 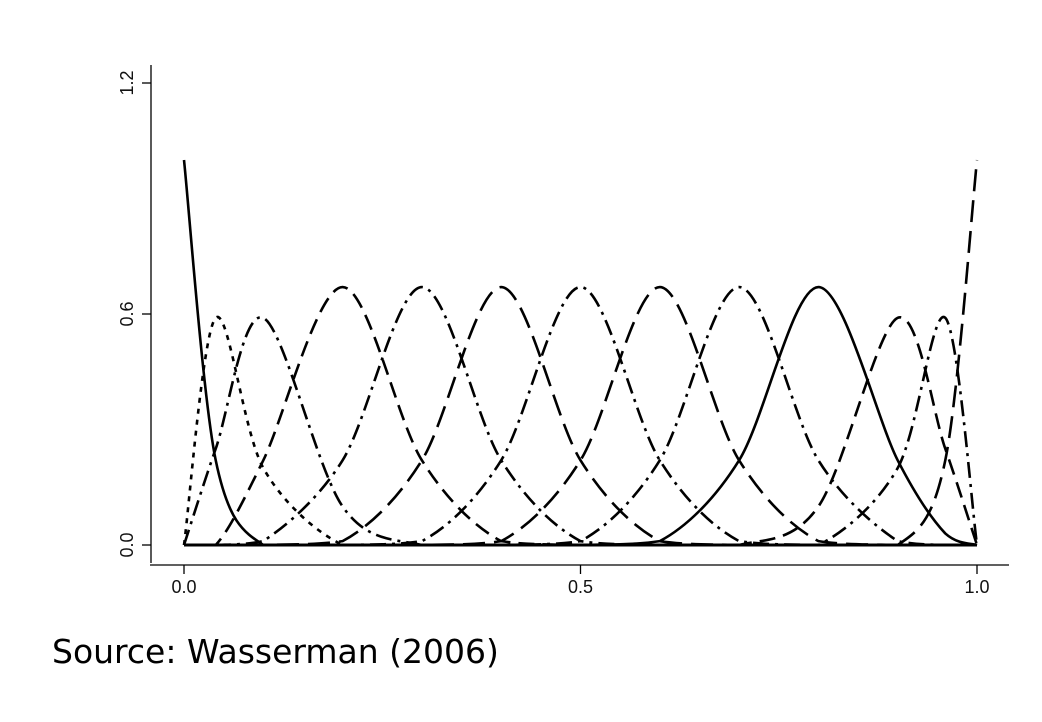 What do you see at coordinates (275, 651) in the screenshot?
I see `source-caption: Source: Wasserman (2006)` at bounding box center [275, 651].